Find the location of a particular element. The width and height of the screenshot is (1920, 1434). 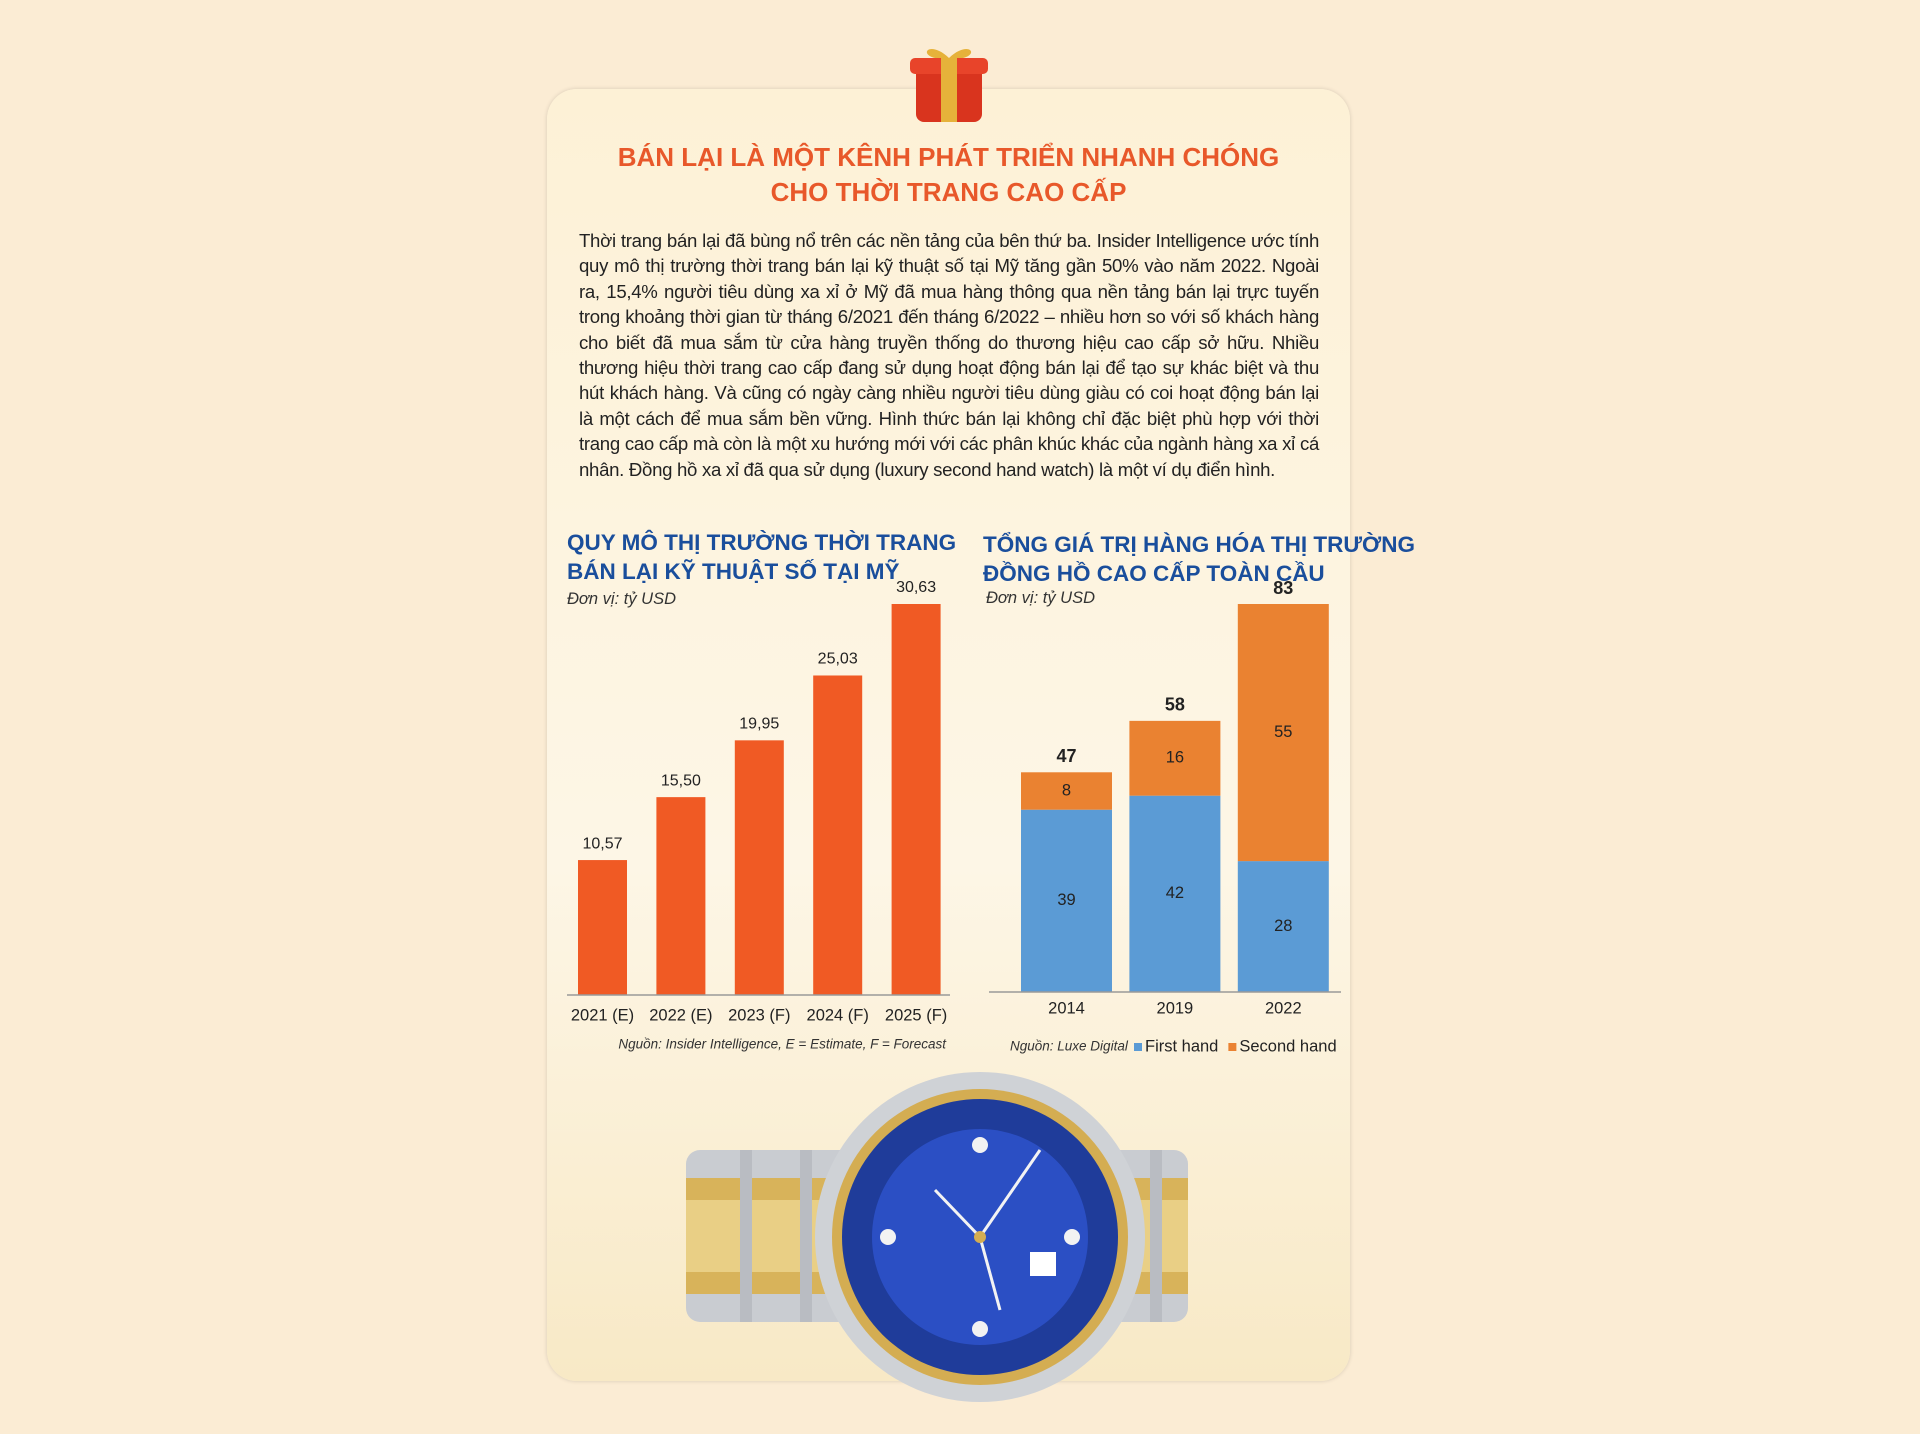

segment-label: 42 is located at coordinates (1175, 893).